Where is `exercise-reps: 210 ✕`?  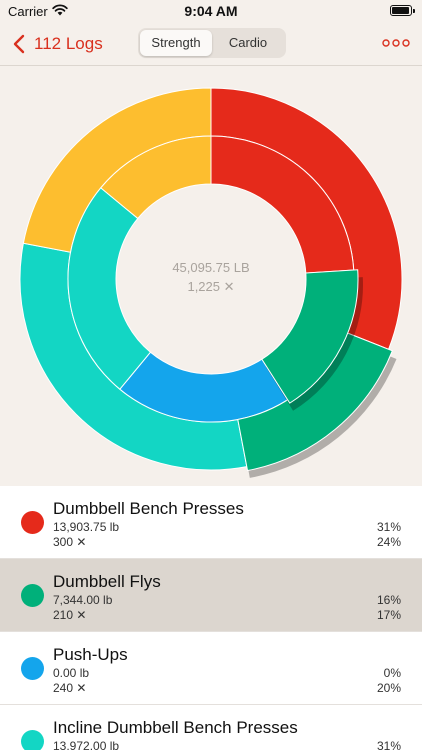
exercise-reps: 210 ✕ is located at coordinates (70, 615).